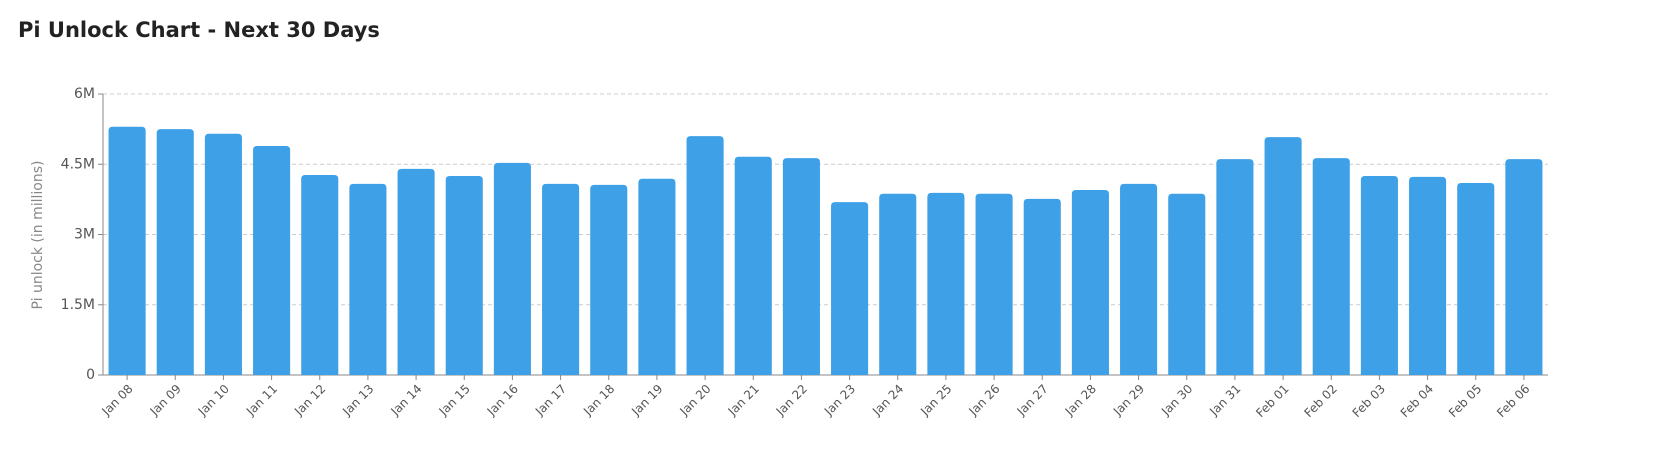 This screenshot has width=1673, height=475. What do you see at coordinates (1465, 401) in the screenshot?
I see `x-tick-label: Feb 05` at bounding box center [1465, 401].